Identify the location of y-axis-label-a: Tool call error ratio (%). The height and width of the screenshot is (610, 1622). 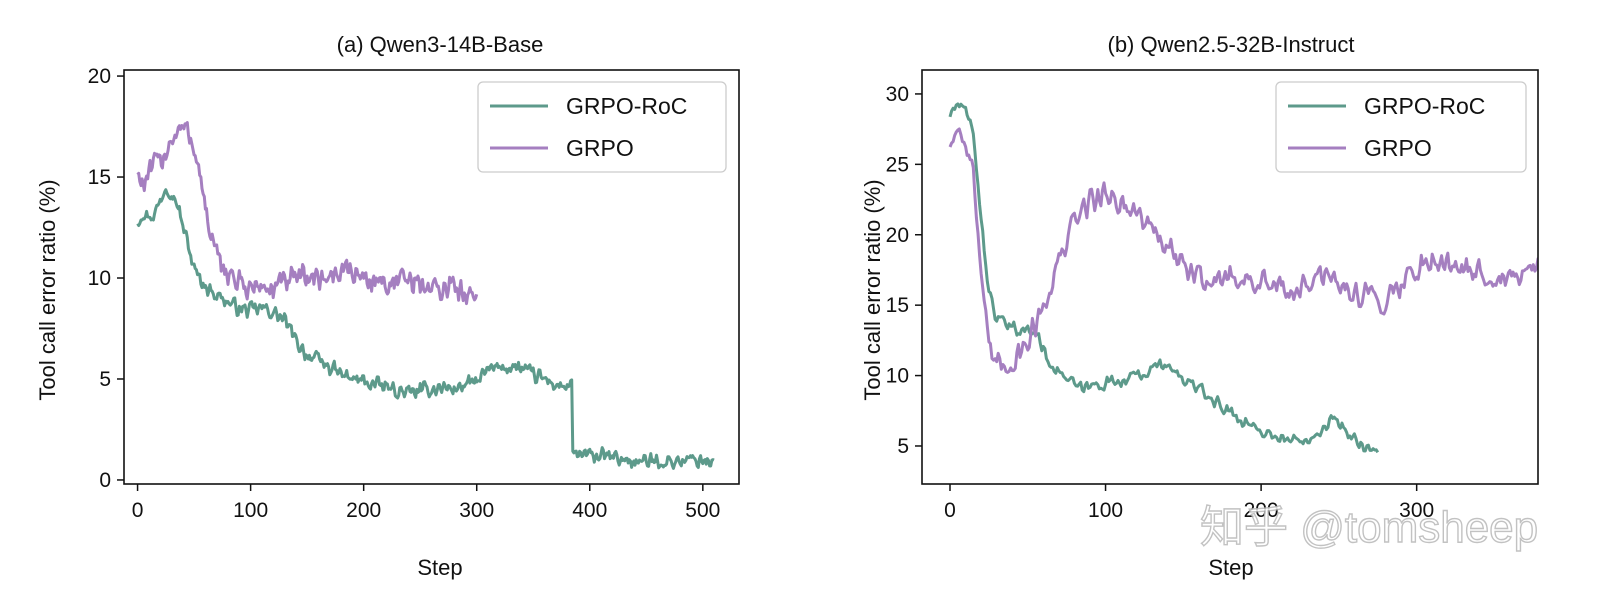
(47, 289).